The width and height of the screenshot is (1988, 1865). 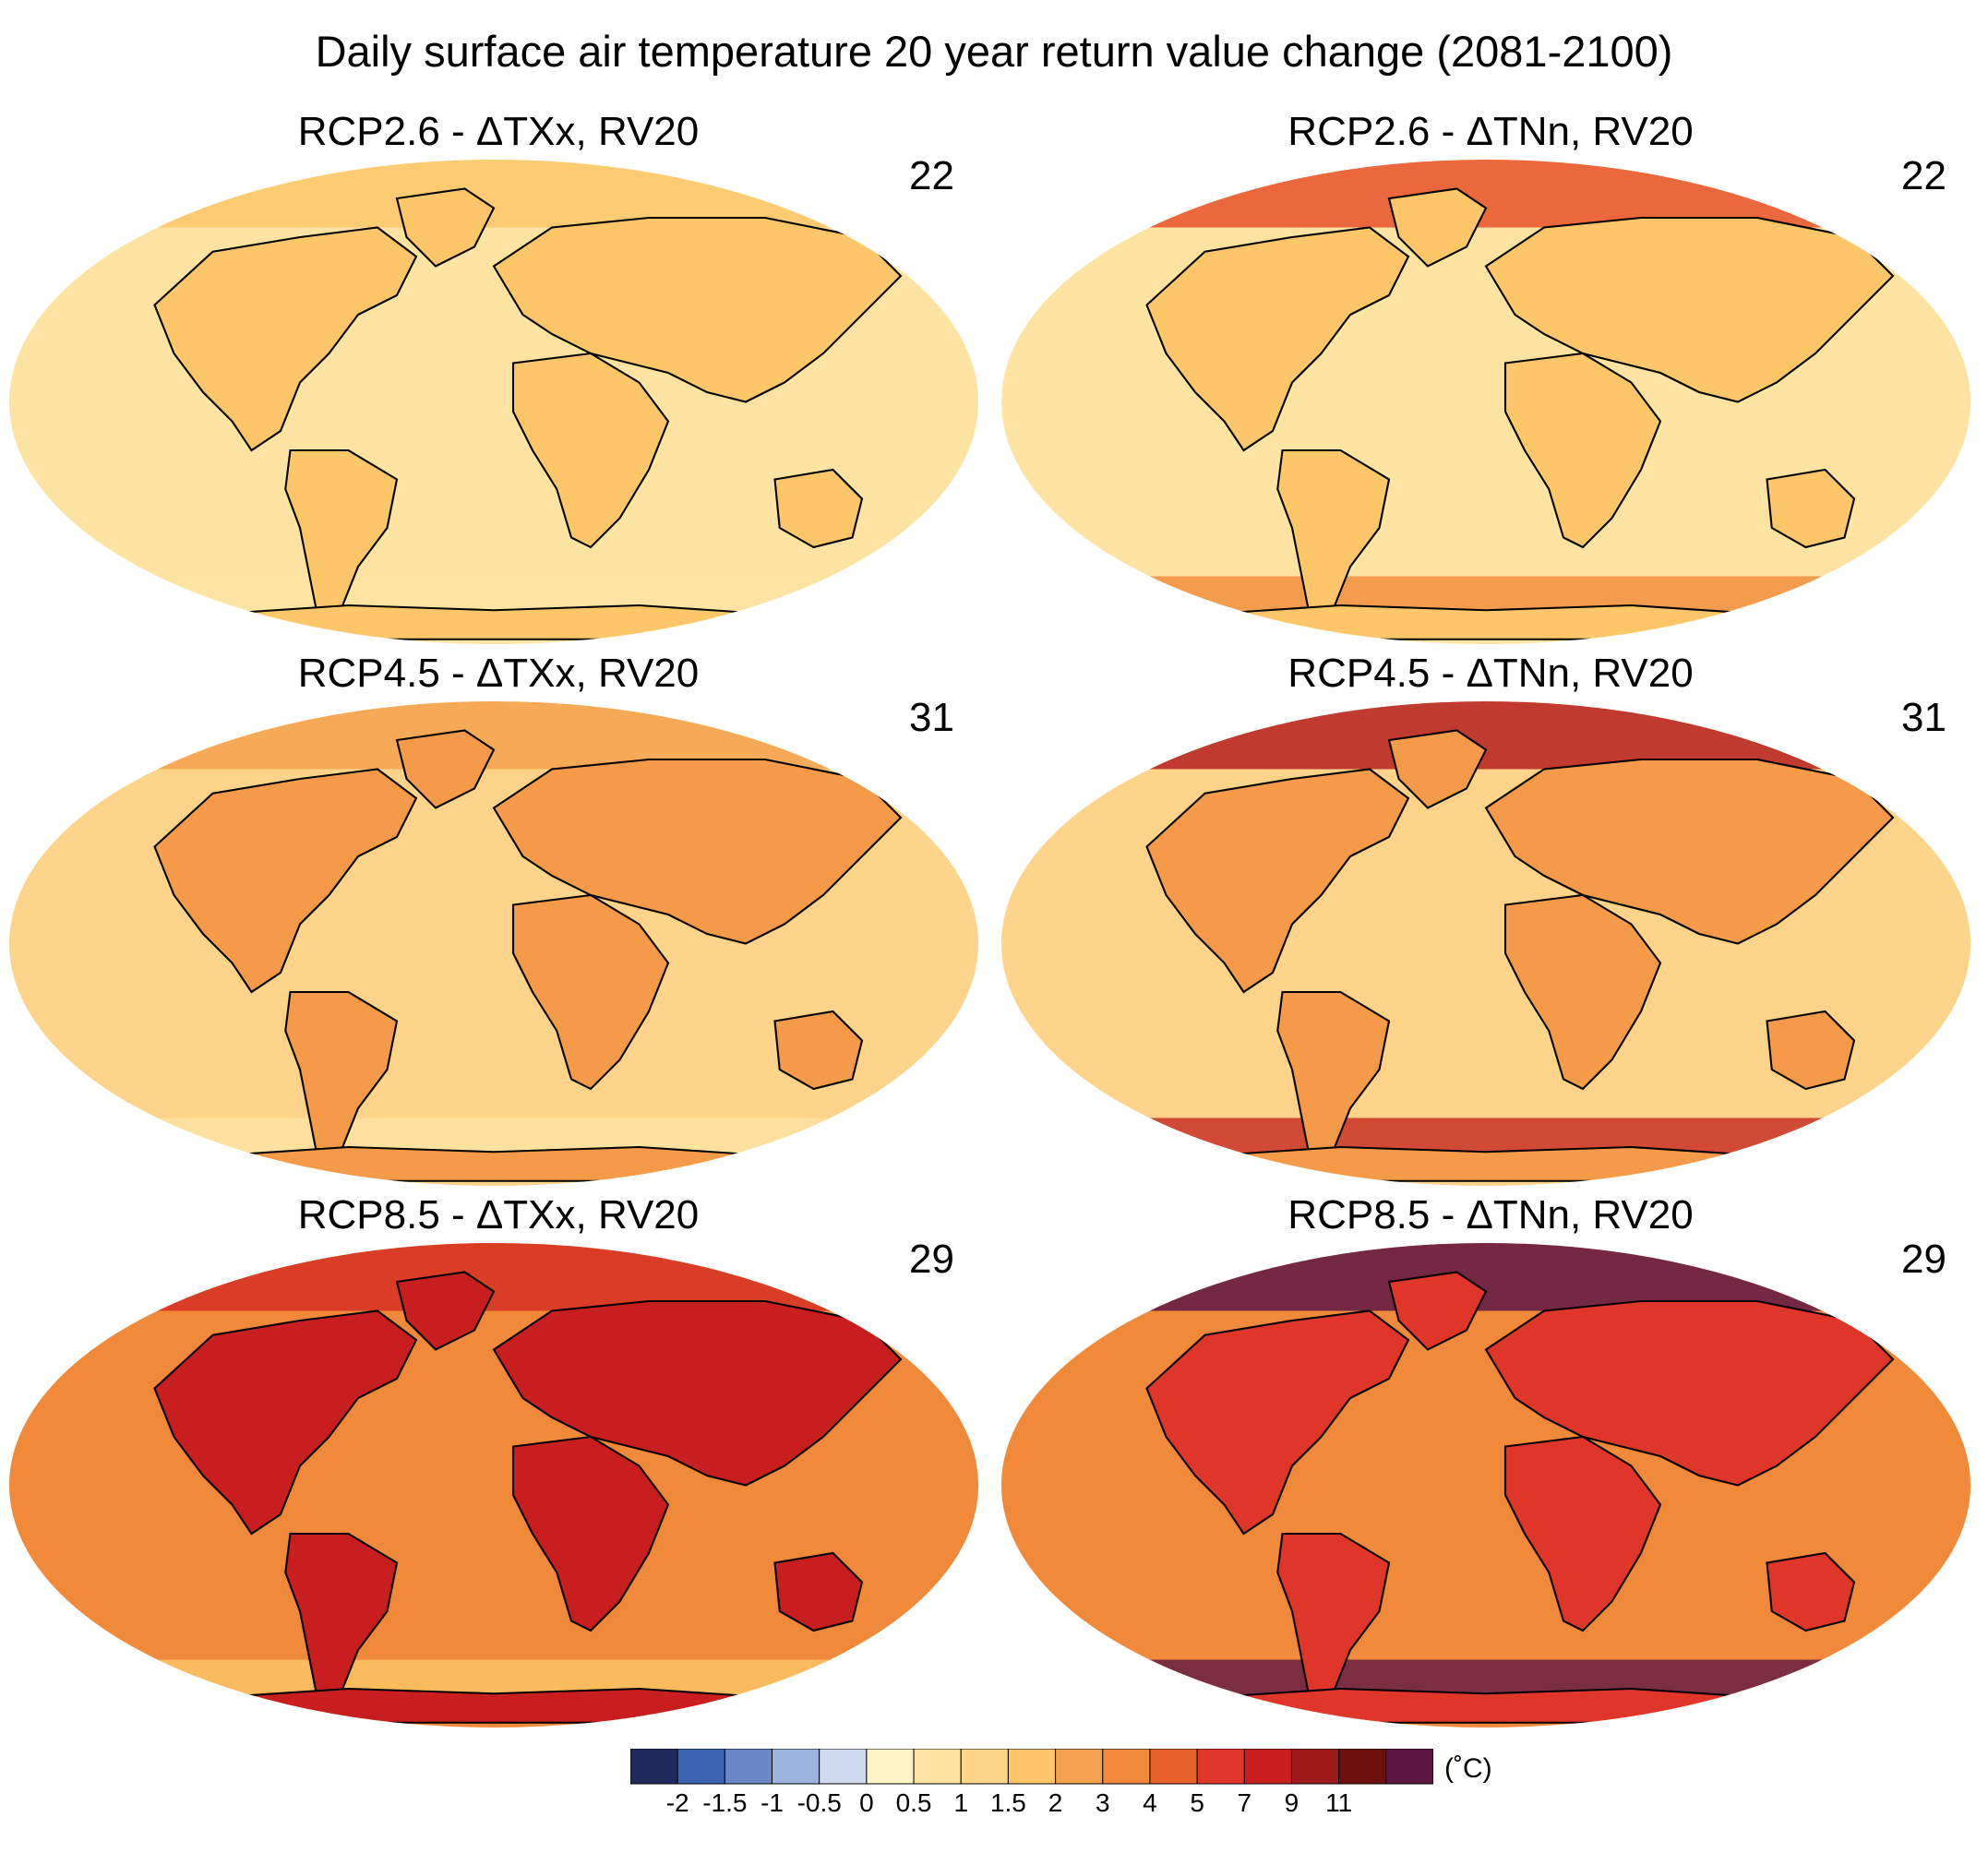 I want to click on panel-title: RCP8.5 - ΔTXx, RV20, so click(x=498, y=1214).